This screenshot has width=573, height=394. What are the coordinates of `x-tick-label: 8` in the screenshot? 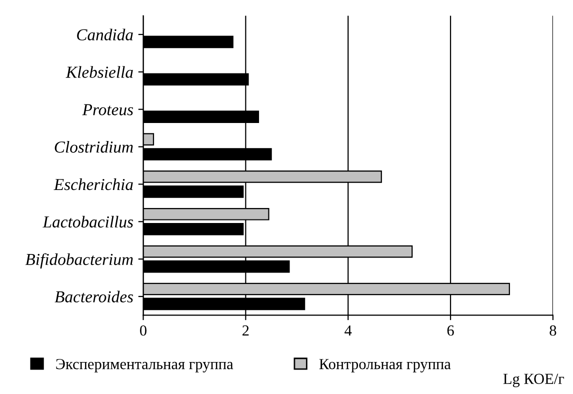 It's located at (553, 330).